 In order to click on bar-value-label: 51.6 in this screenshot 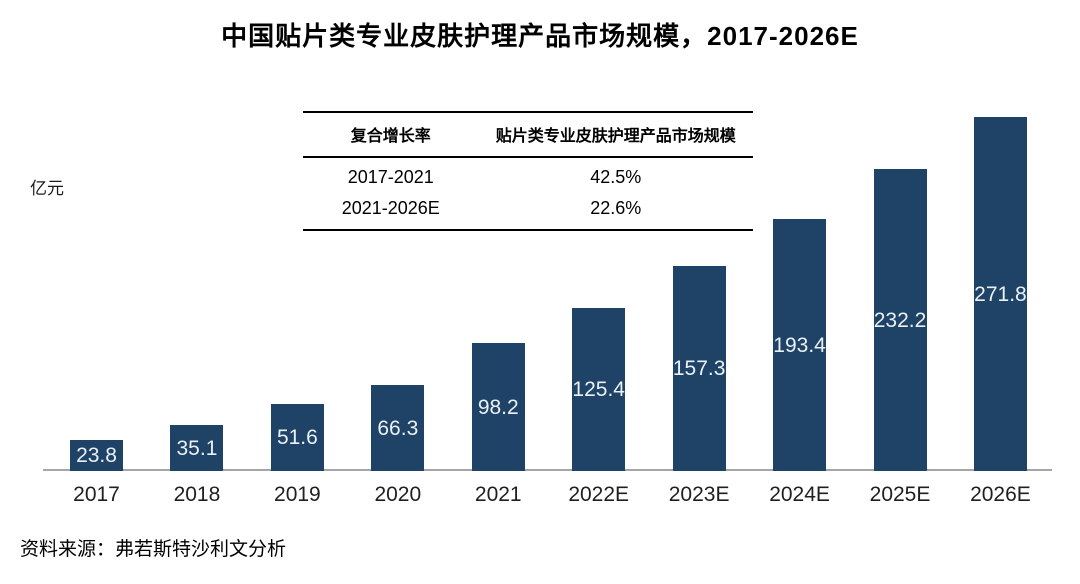, I will do `click(297, 437)`.